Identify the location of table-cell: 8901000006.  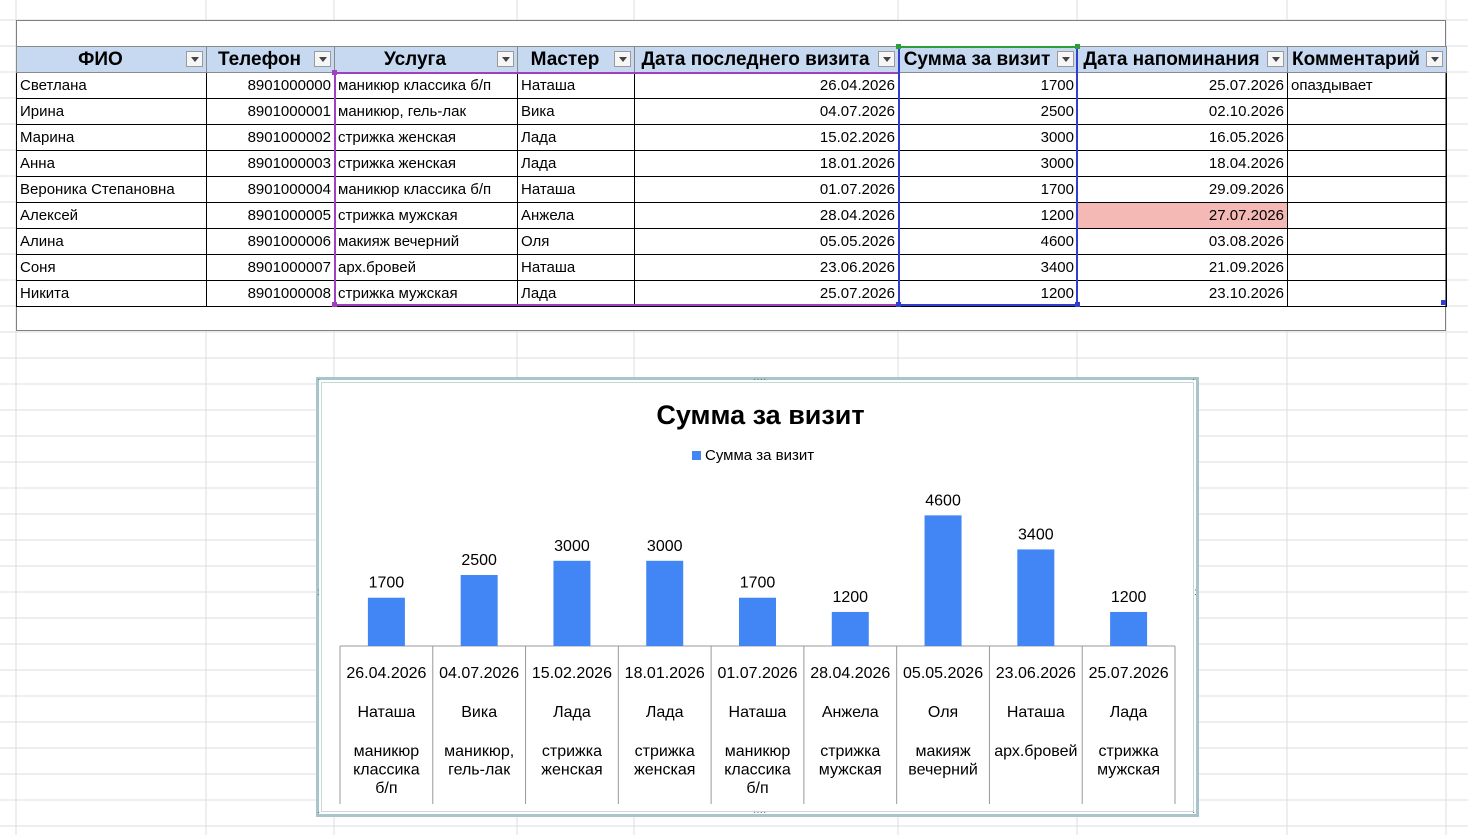
(270, 241).